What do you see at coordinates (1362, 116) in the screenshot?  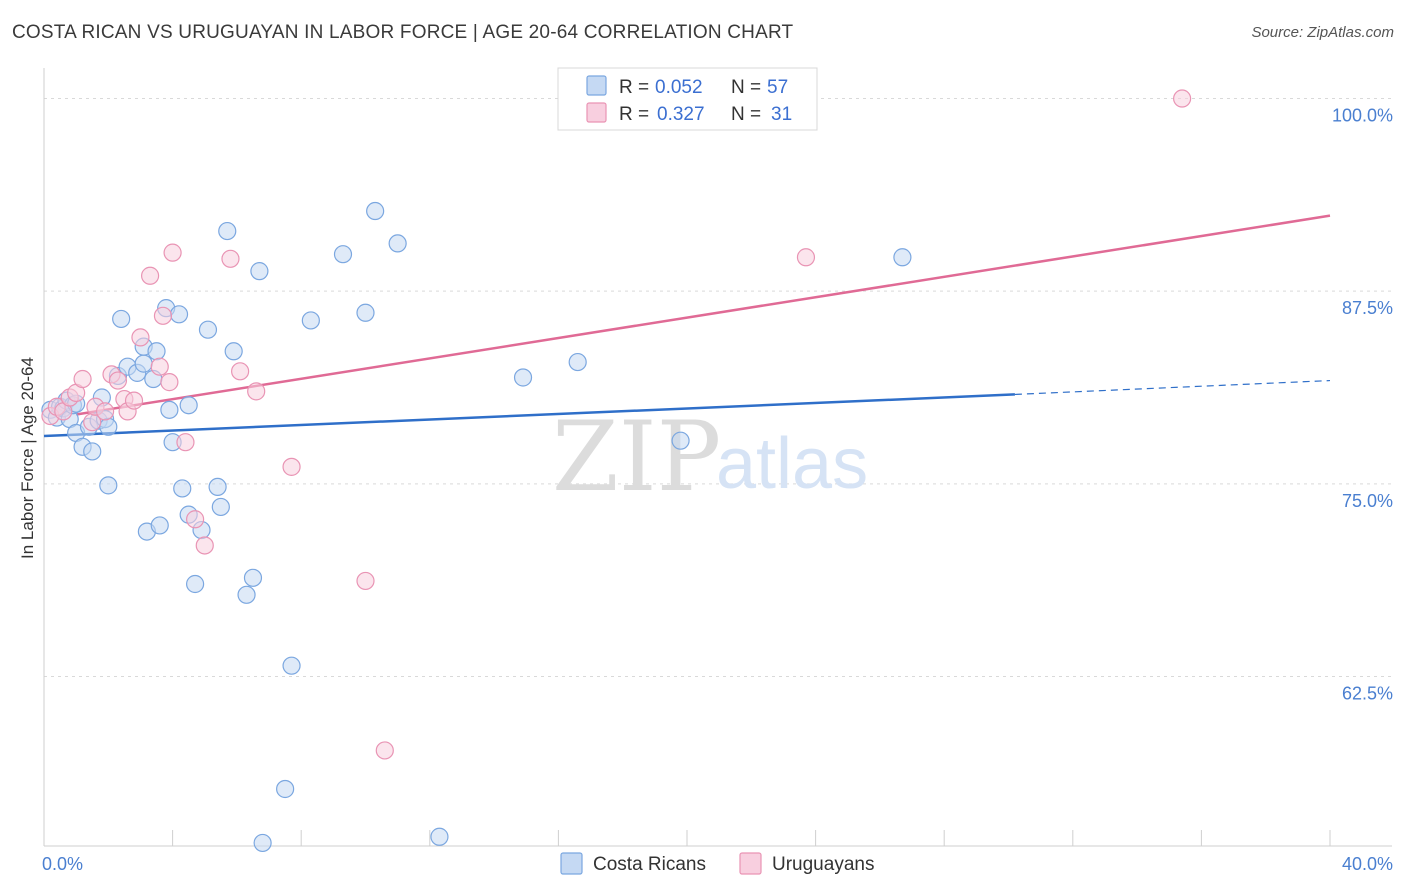 I see `y-tick-label: 100.0%` at bounding box center [1362, 116].